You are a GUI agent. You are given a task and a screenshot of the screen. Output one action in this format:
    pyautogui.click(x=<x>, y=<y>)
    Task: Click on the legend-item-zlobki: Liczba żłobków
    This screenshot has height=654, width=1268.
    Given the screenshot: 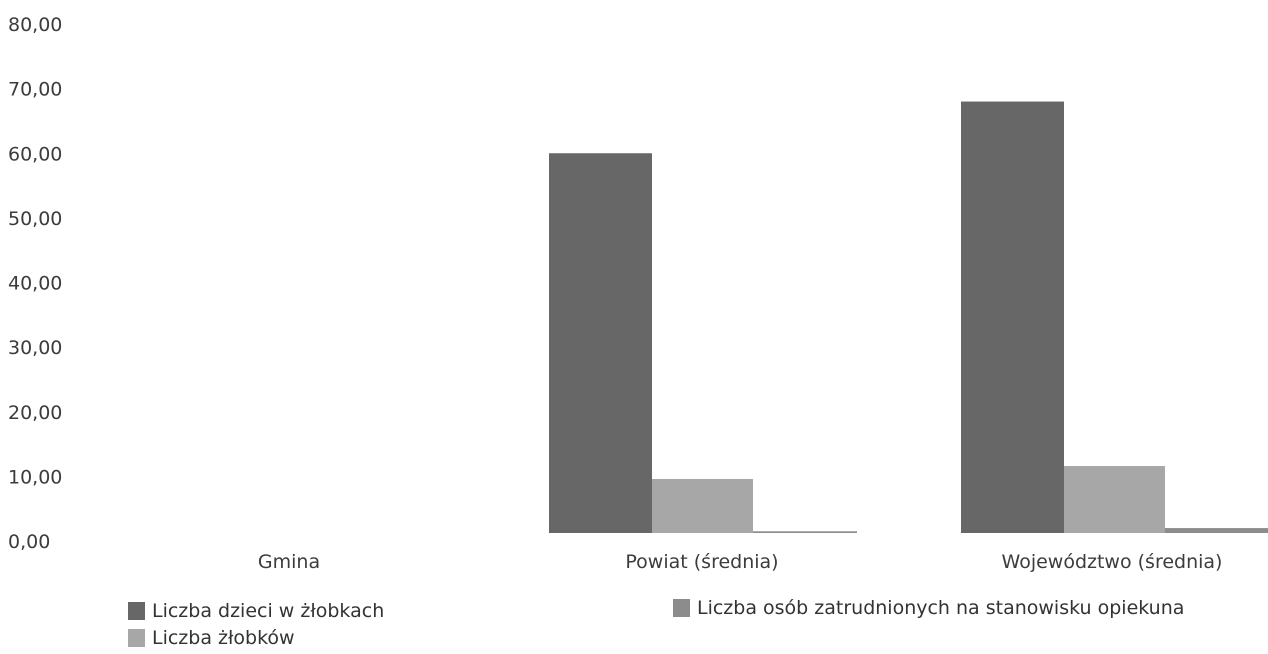 What is the action you would take?
    pyautogui.click(x=211, y=638)
    